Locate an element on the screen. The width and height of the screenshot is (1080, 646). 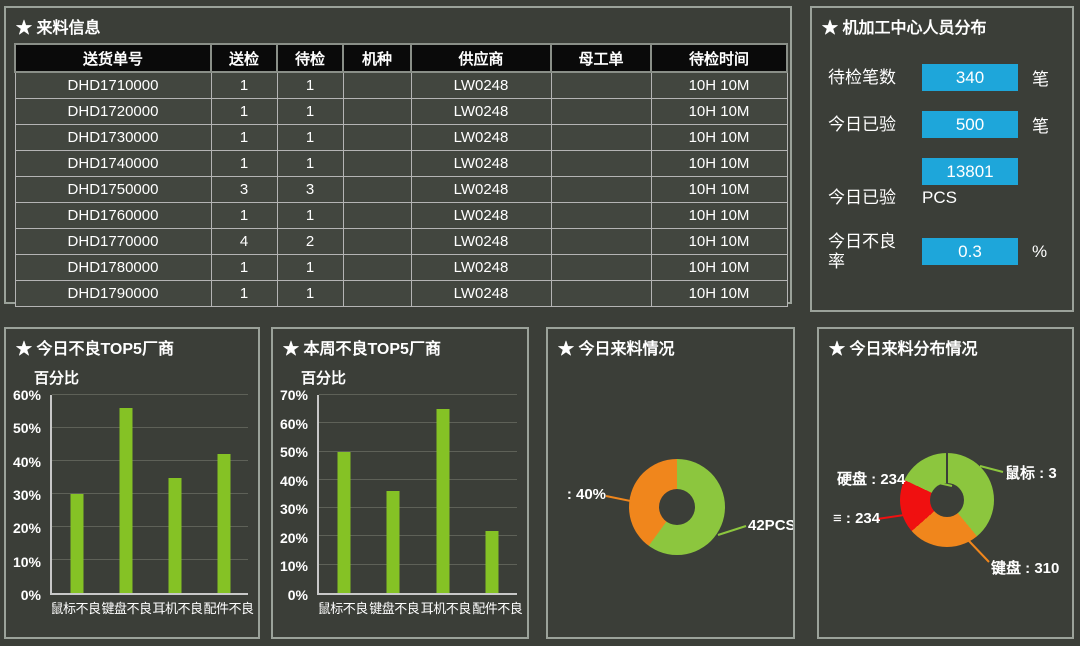
stat-row-inspected-pcs: 今日已验 13801 PCS is located at coordinates (946, 183).